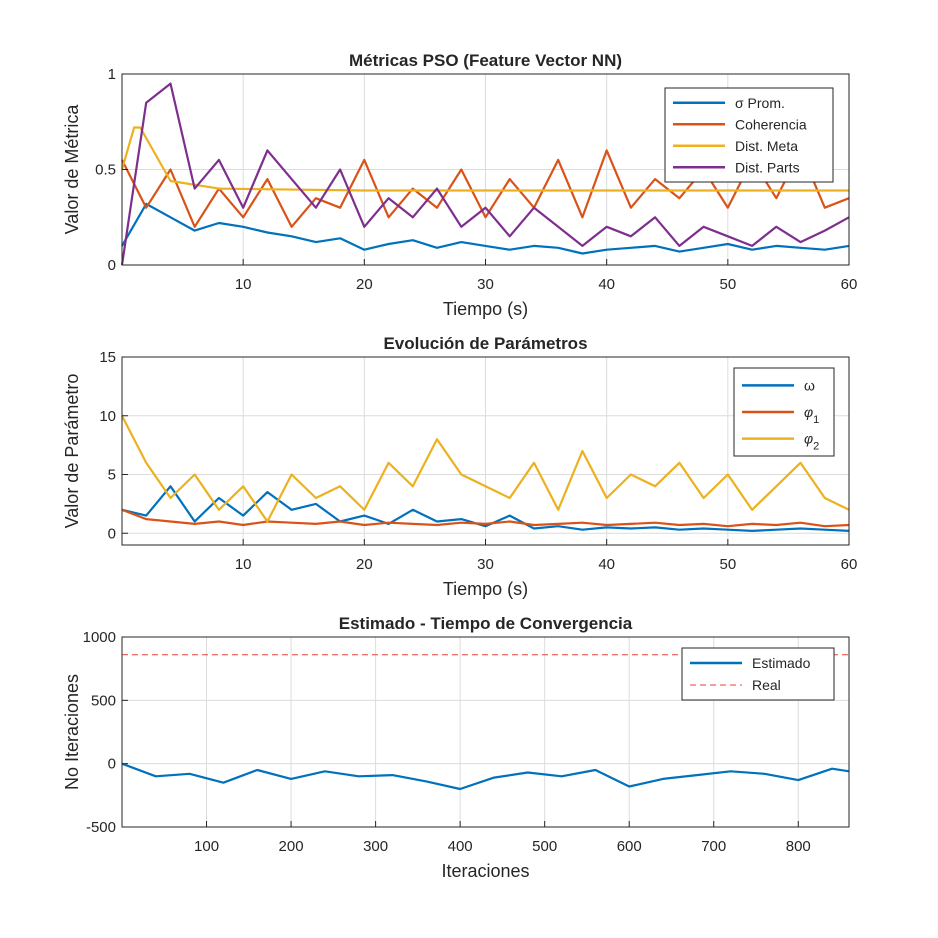 This screenshot has width=938, height=938. I want to click on legend: Estimado Real, so click(758, 674).